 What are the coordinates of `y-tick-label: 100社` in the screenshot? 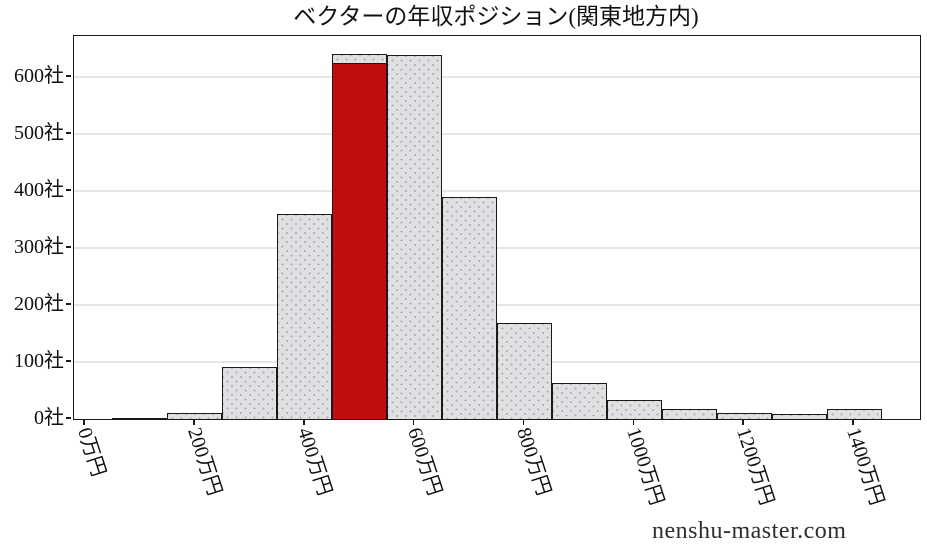 It's located at (39, 361).